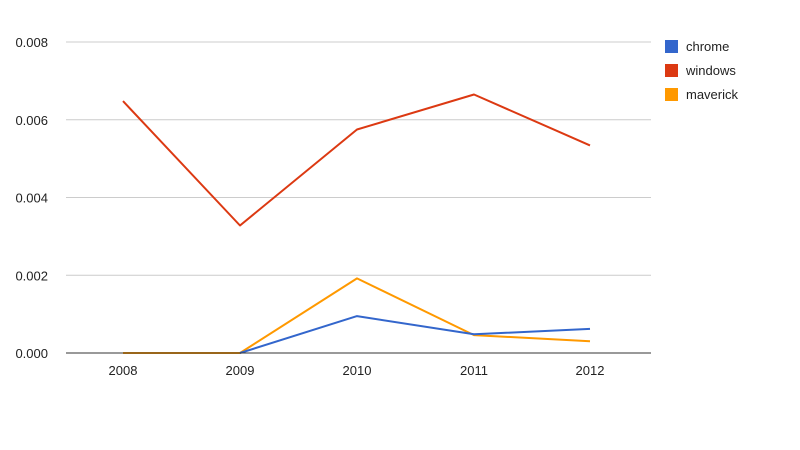 This screenshot has width=800, height=450. Describe the element at coordinates (123, 370) in the screenshot. I see `x-tick-label: 2008` at that location.